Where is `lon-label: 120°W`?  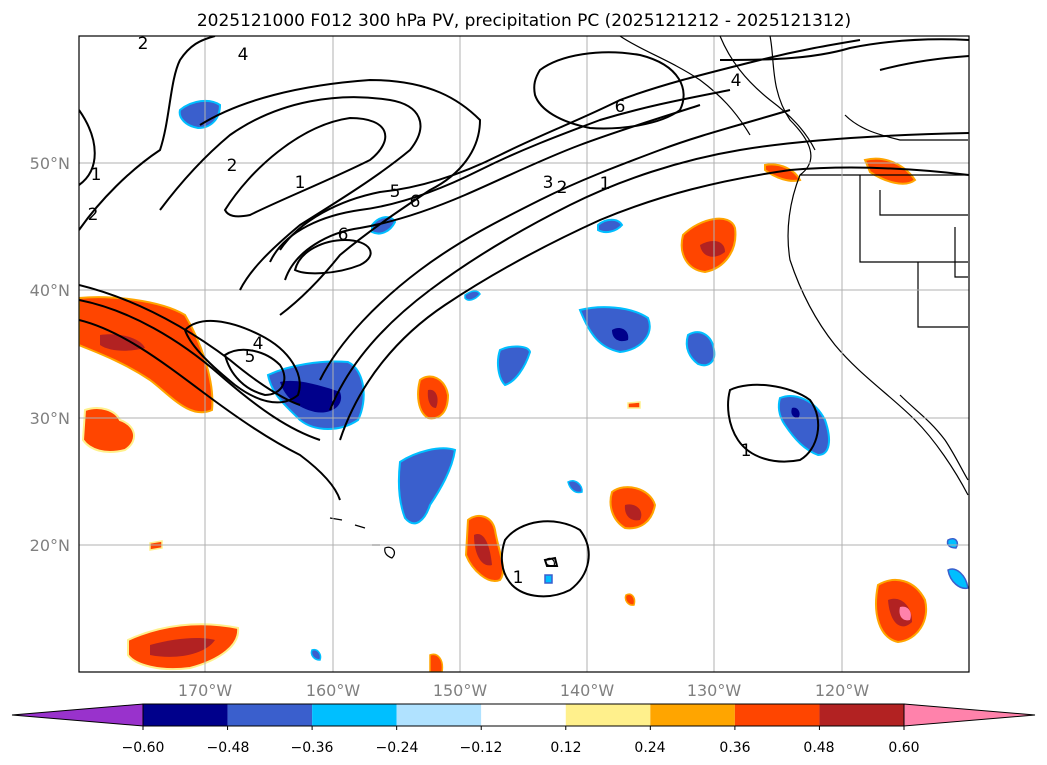 lon-label: 120°W is located at coordinates (842, 690).